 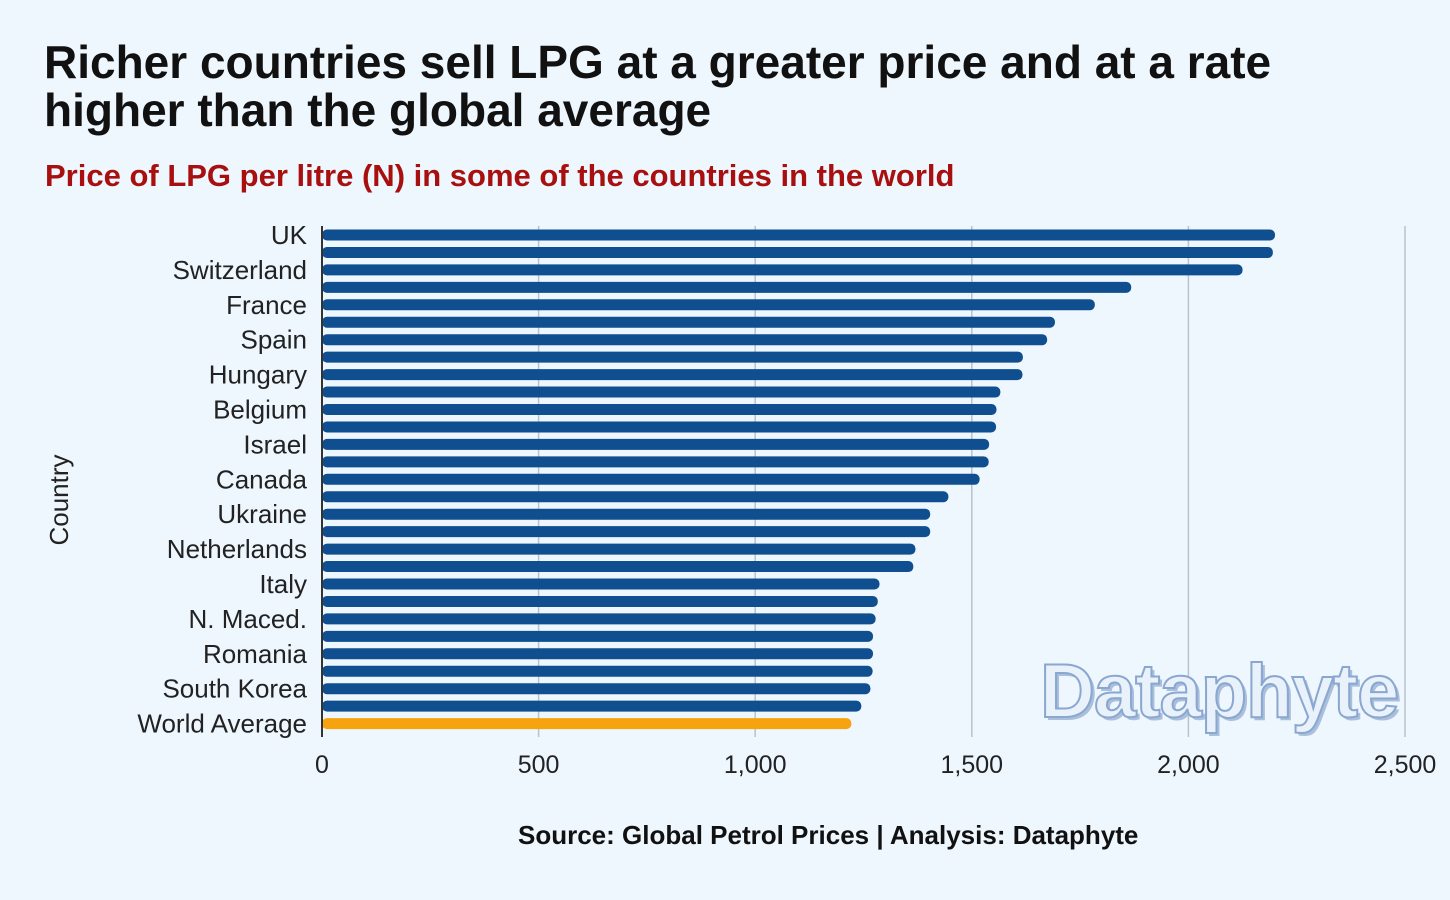 What do you see at coordinates (262, 514) in the screenshot?
I see `category-label: Ukraine` at bounding box center [262, 514].